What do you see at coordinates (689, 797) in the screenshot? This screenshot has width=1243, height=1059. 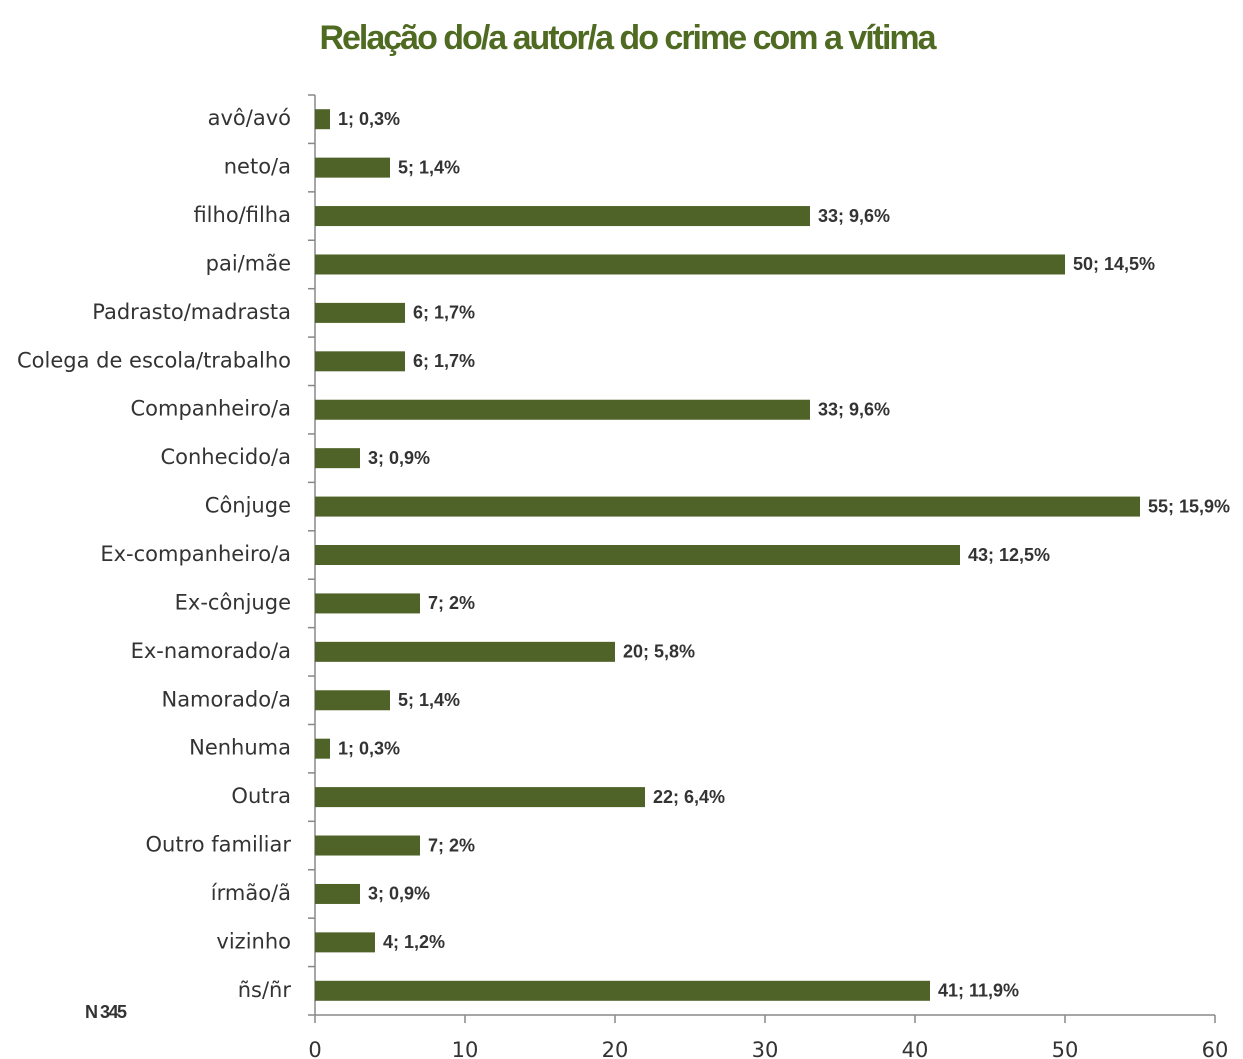 I see `value-label: 22; 6,4%` at bounding box center [689, 797].